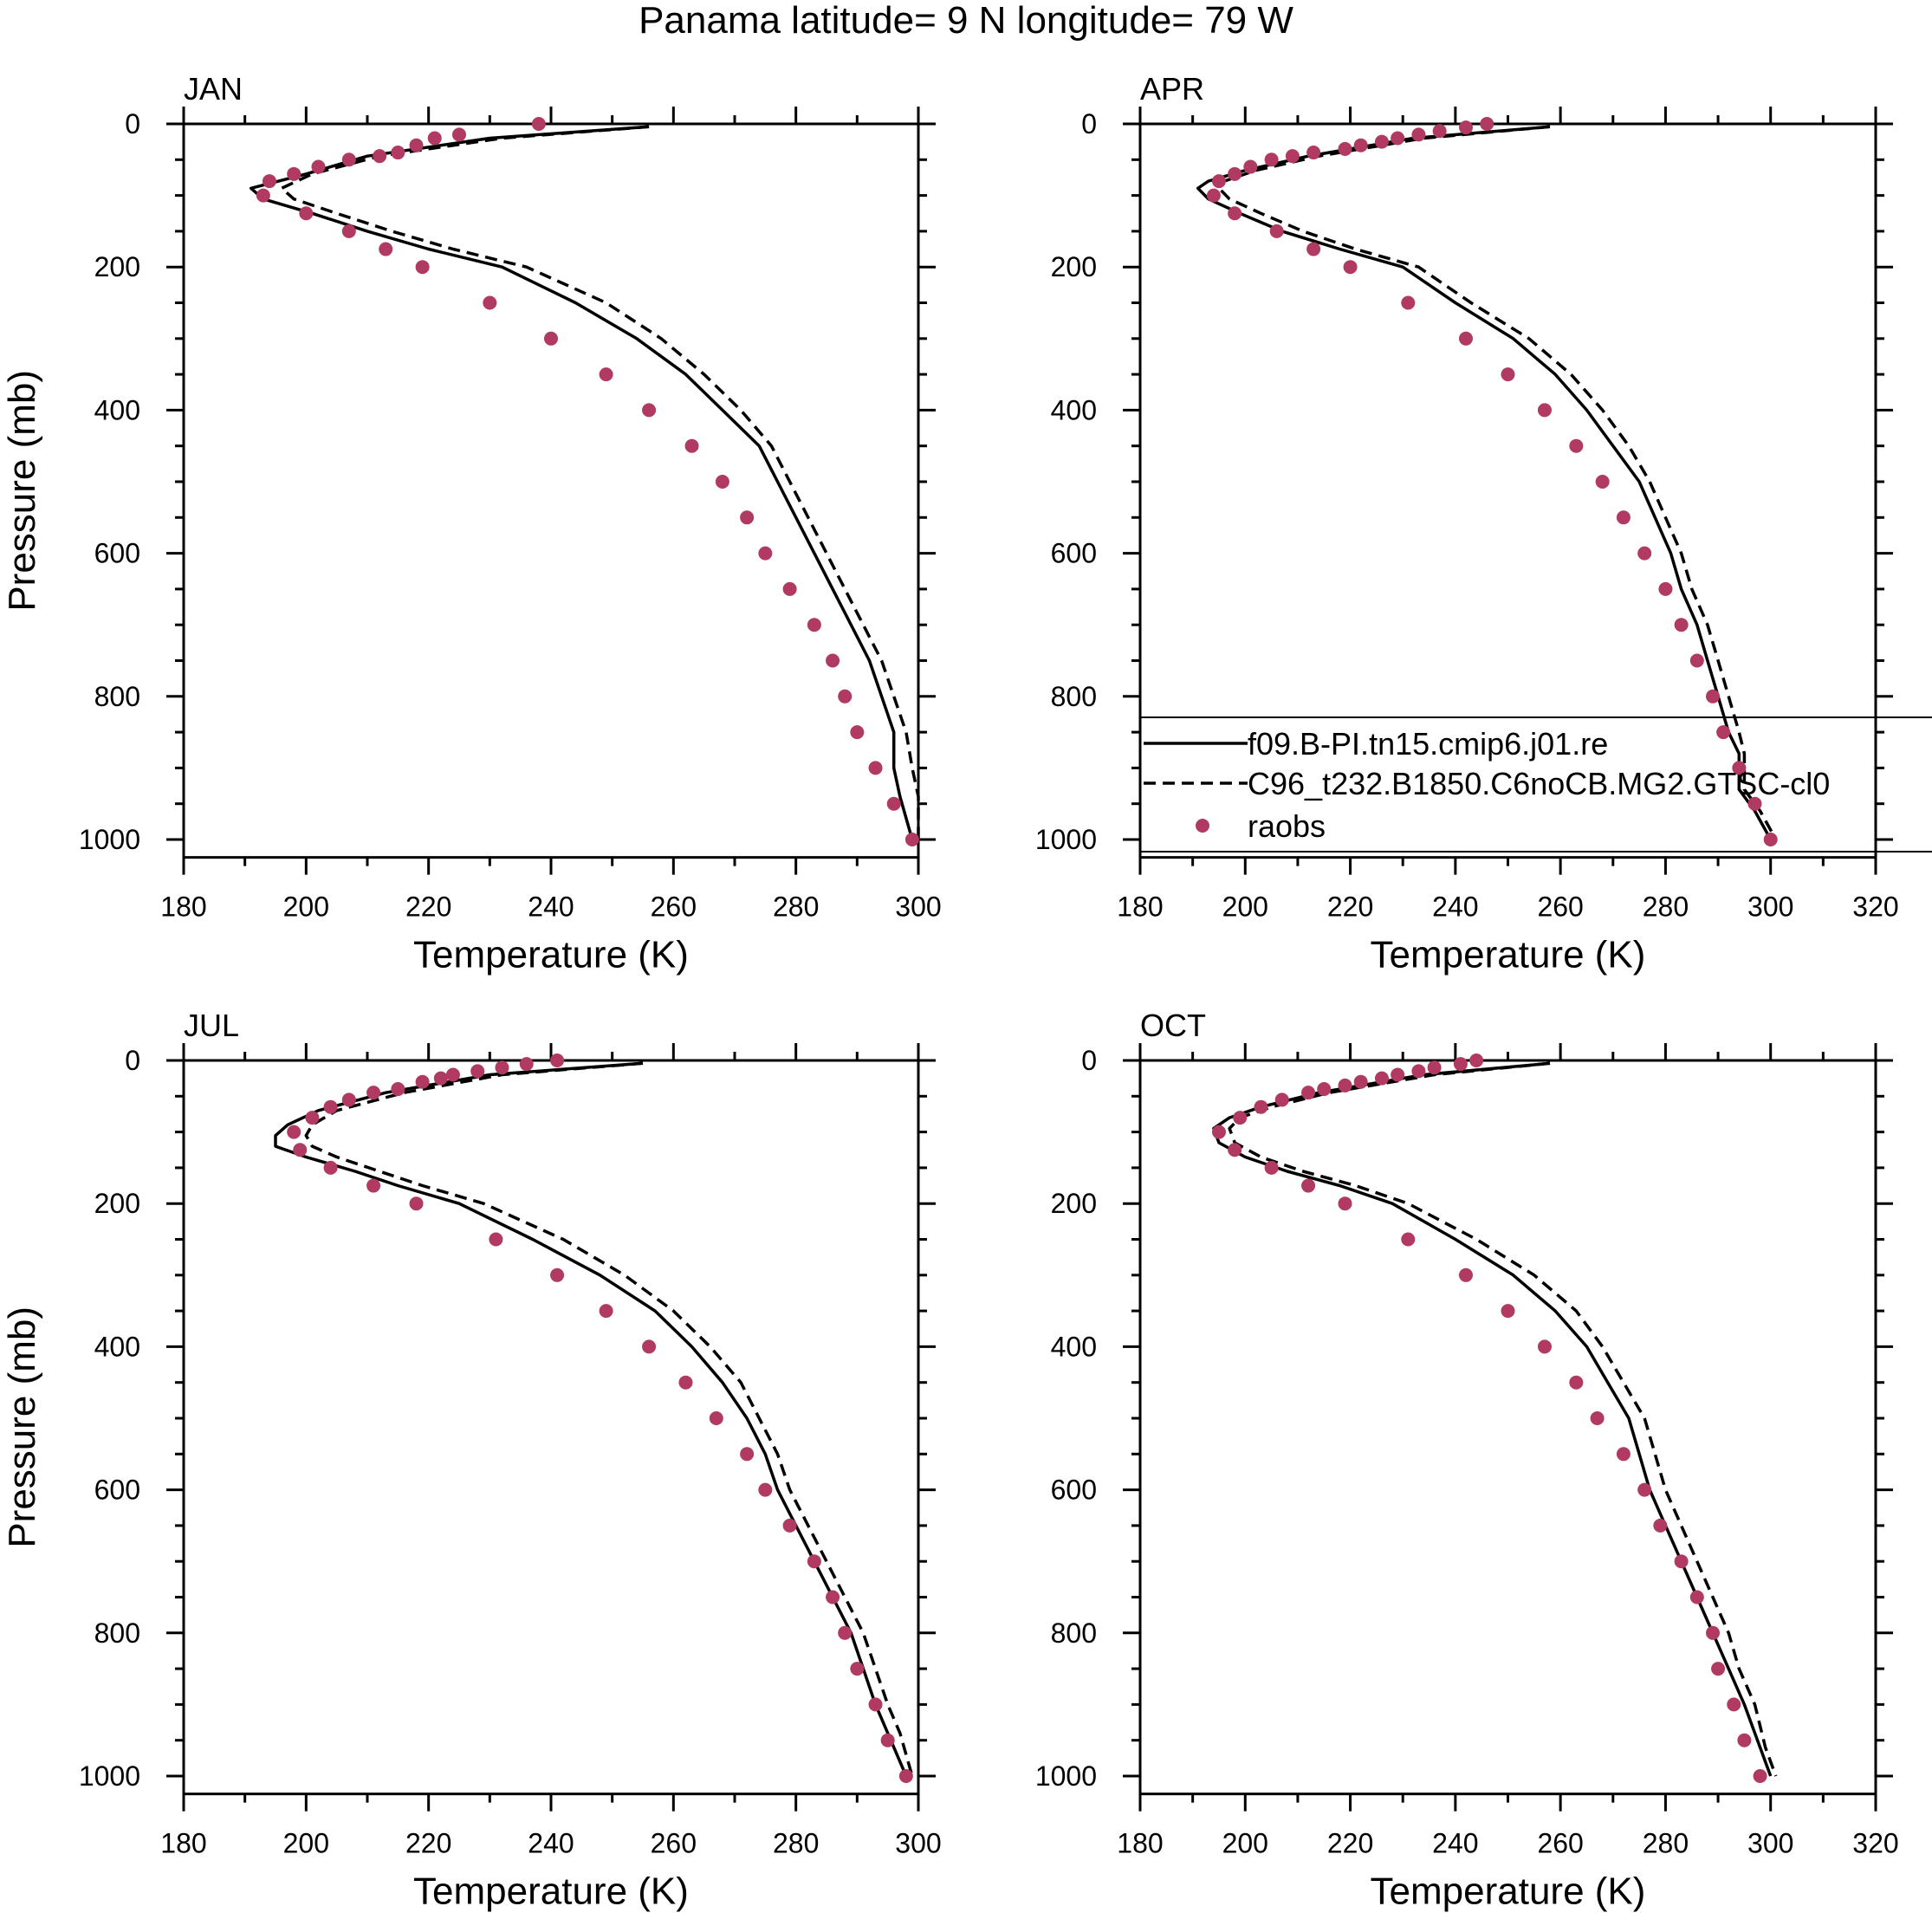  What do you see at coordinates (214, 89) in the screenshot?
I see `panel-title: JAN` at bounding box center [214, 89].